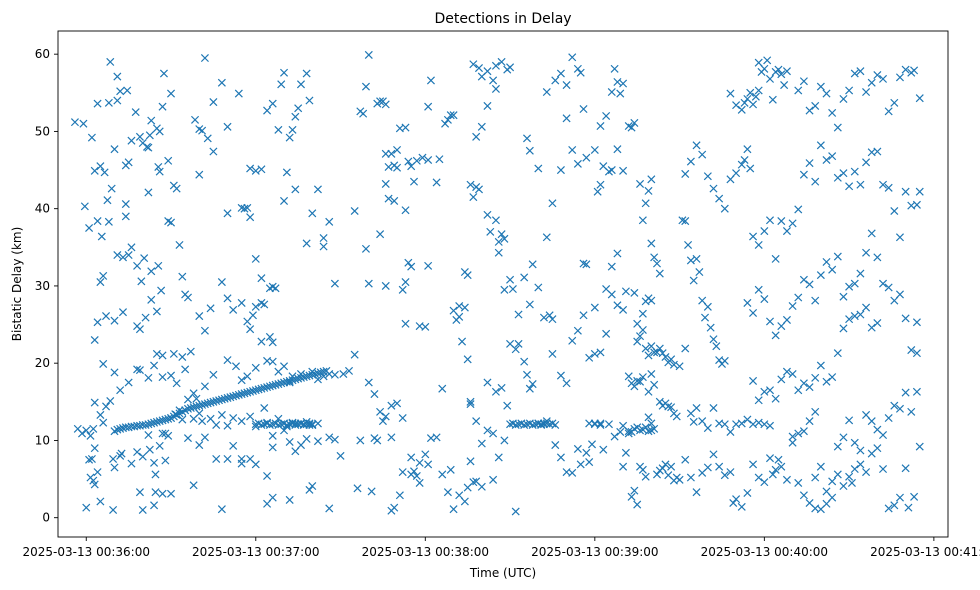  I want to click on x-tick-label: 2025-03-13 00:37:00, so click(255, 552).